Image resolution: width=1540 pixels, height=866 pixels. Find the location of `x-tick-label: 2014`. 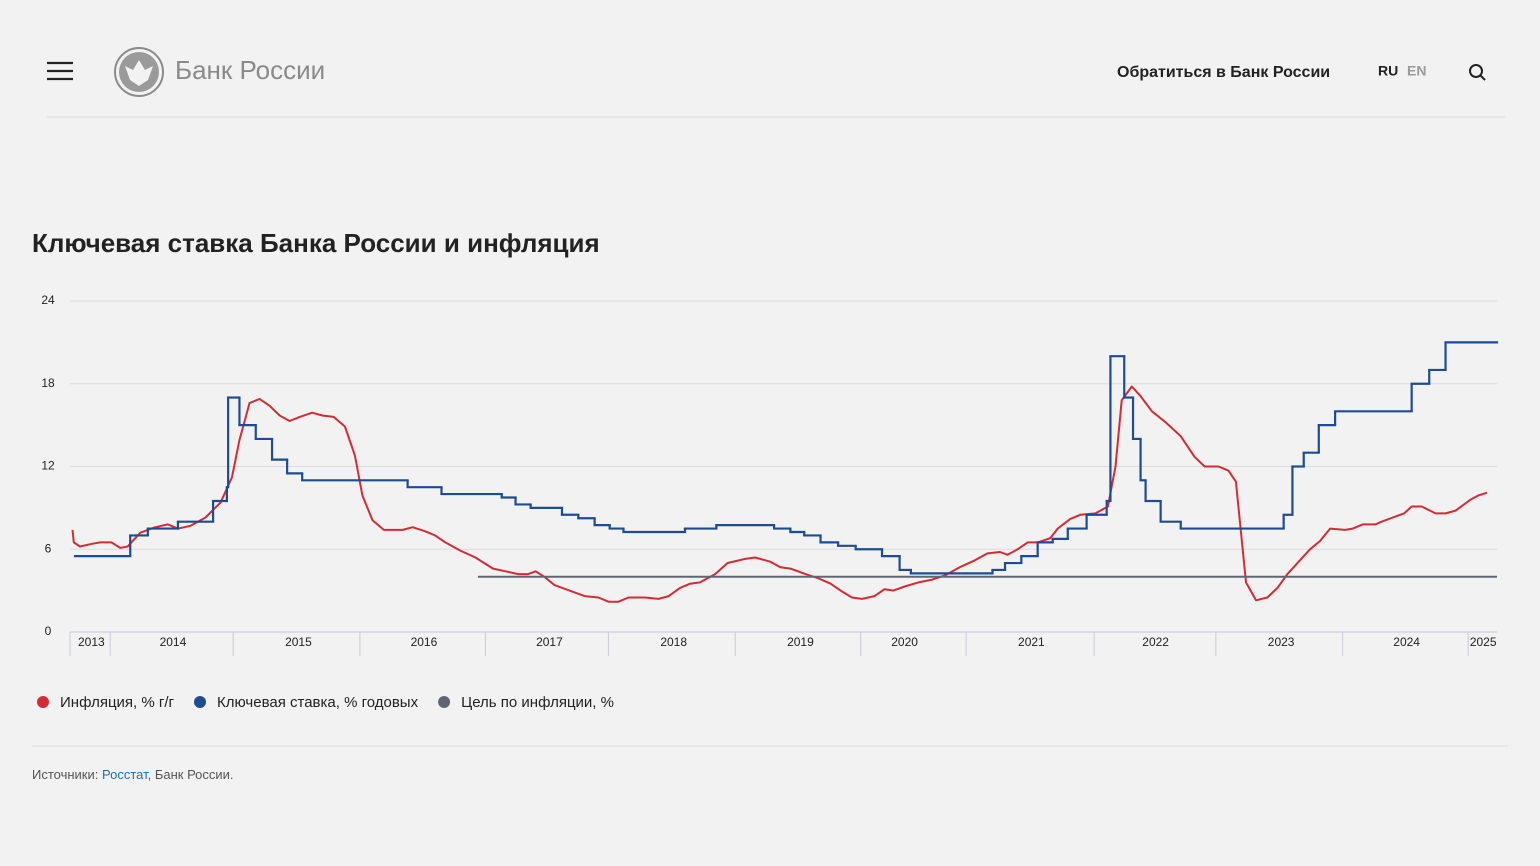

x-tick-label: 2014 is located at coordinates (173, 642).